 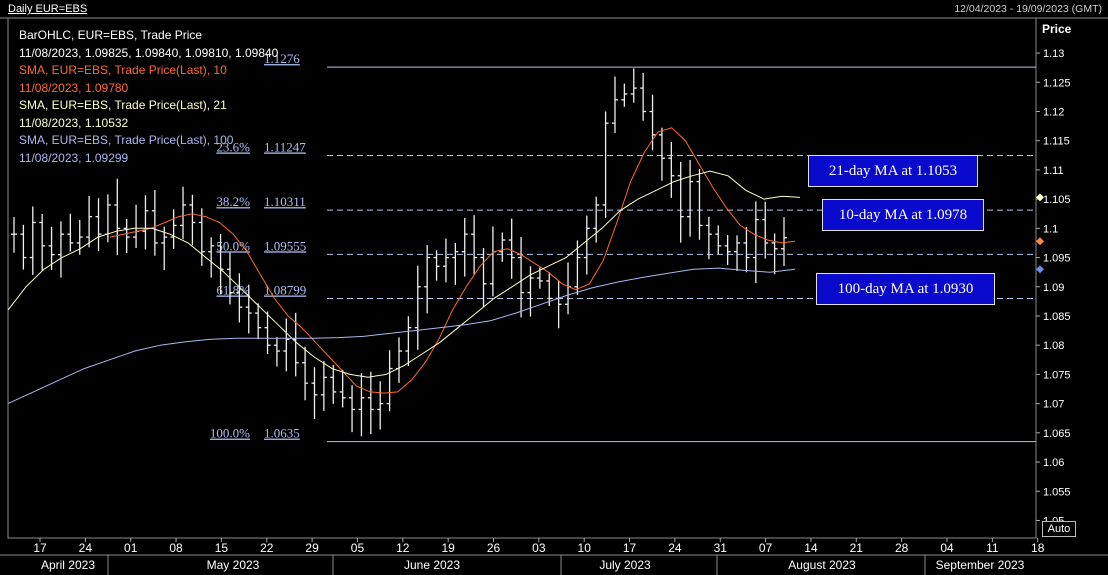 I want to click on legend-line: SMA, EUR=EBS, Trade Price(Last), 100, so click(x=126, y=140).